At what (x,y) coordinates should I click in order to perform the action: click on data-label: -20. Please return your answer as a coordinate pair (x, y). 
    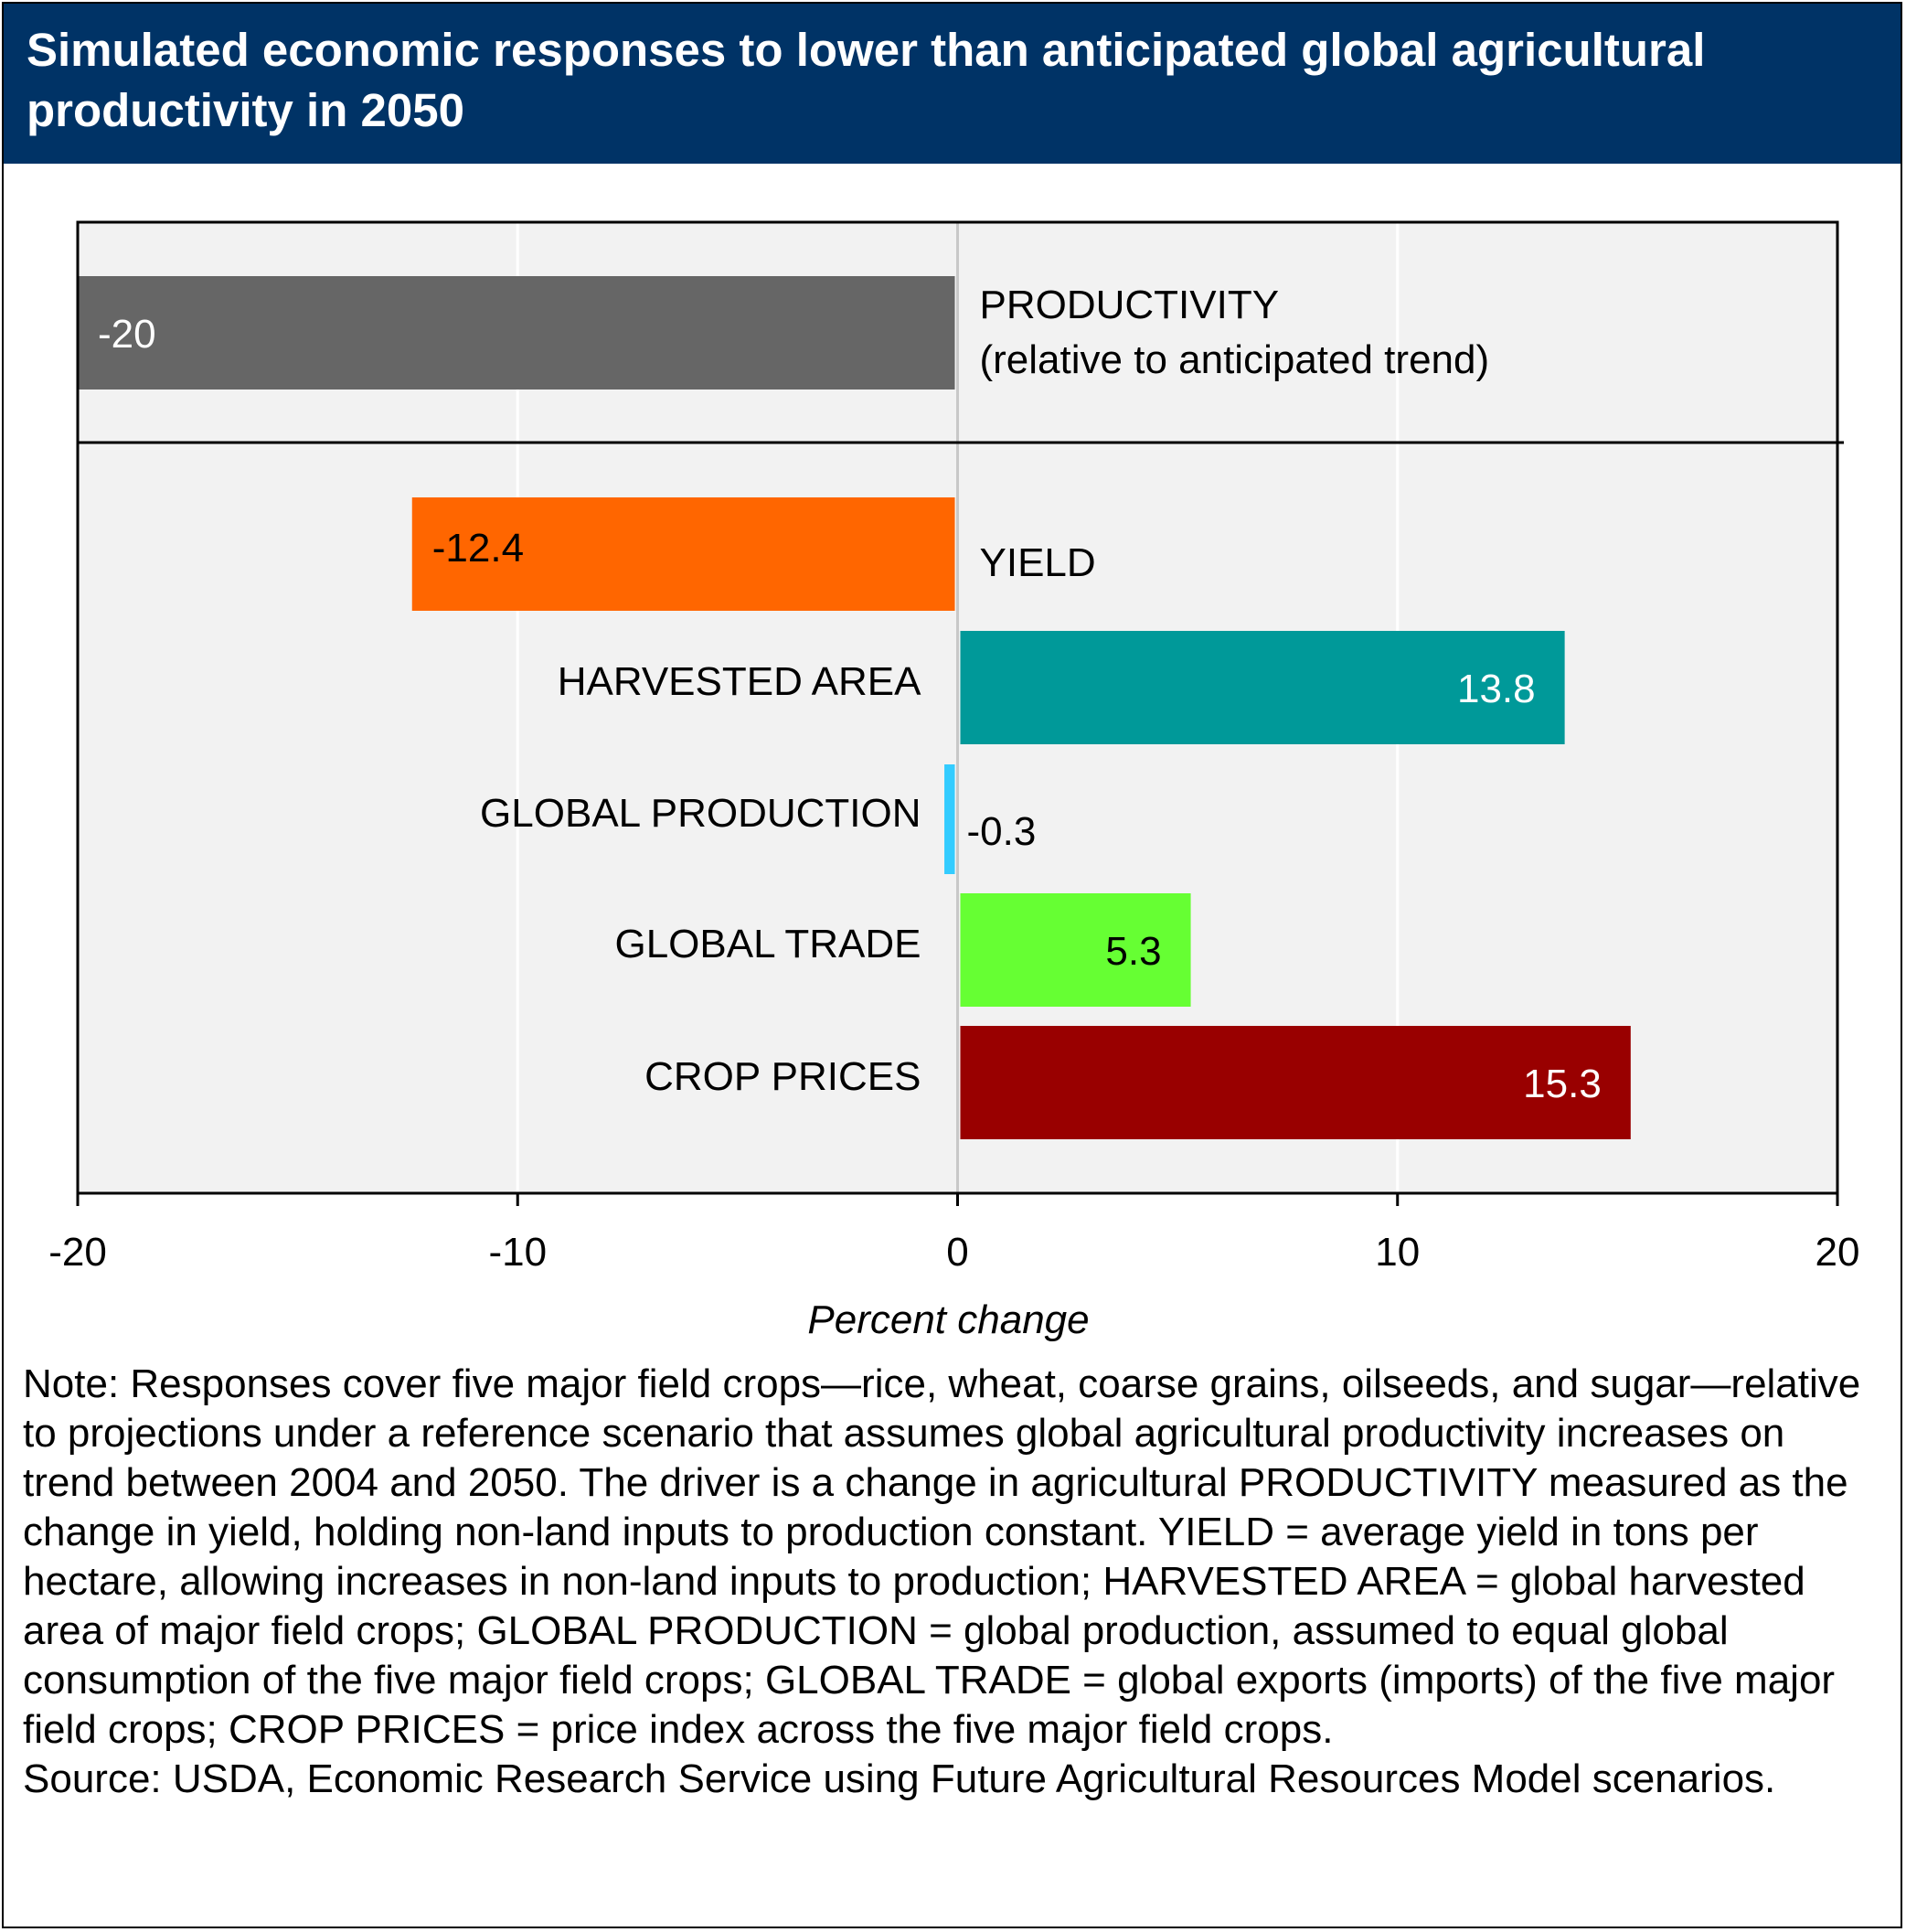
    Looking at the image, I should click on (127, 334).